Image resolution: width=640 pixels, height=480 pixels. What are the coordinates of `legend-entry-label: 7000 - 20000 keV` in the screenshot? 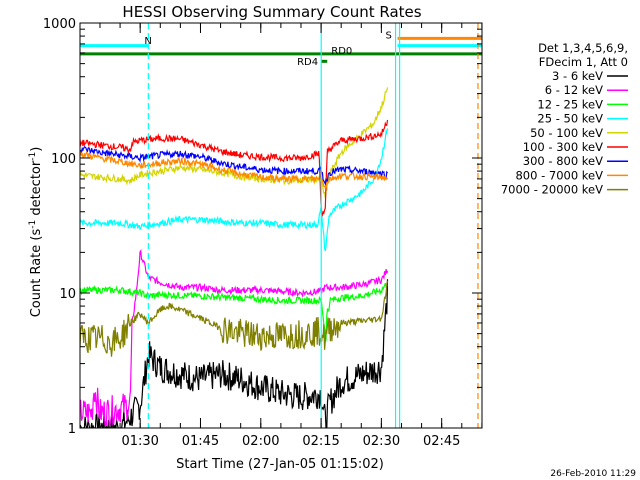 It's located at (552, 190).